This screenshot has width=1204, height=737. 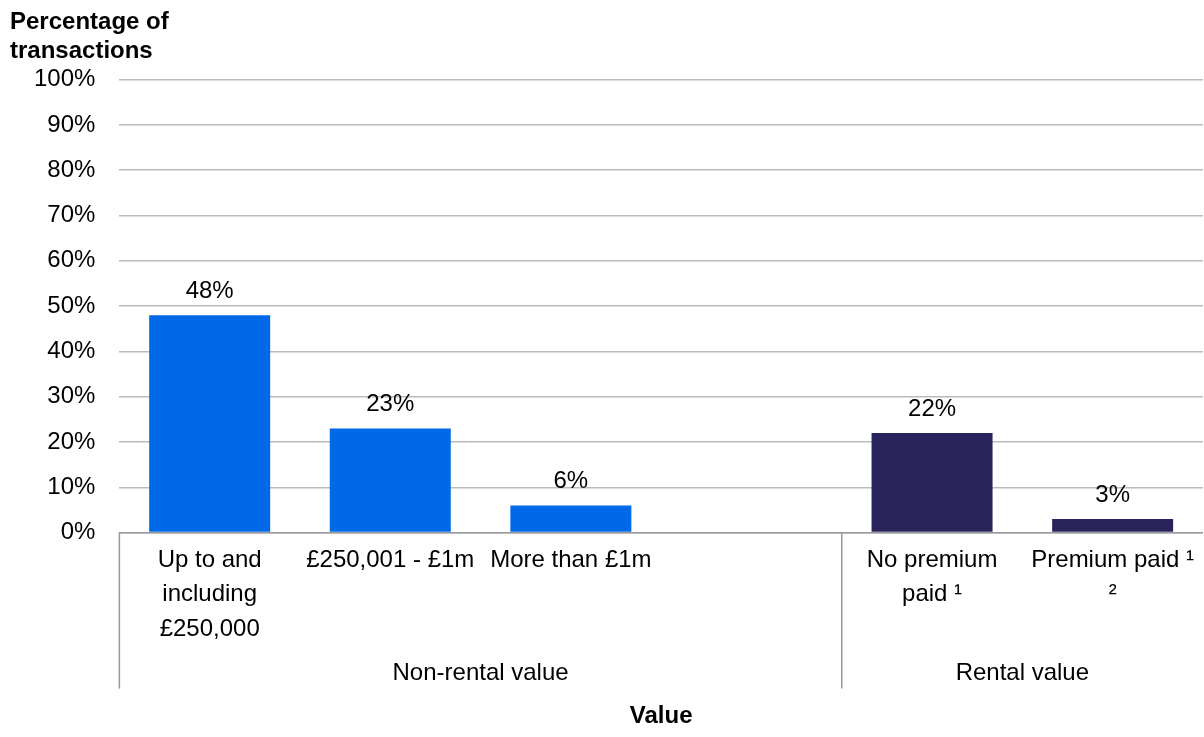 What do you see at coordinates (571, 558) in the screenshot?
I see `x-tick-label: More than £1m` at bounding box center [571, 558].